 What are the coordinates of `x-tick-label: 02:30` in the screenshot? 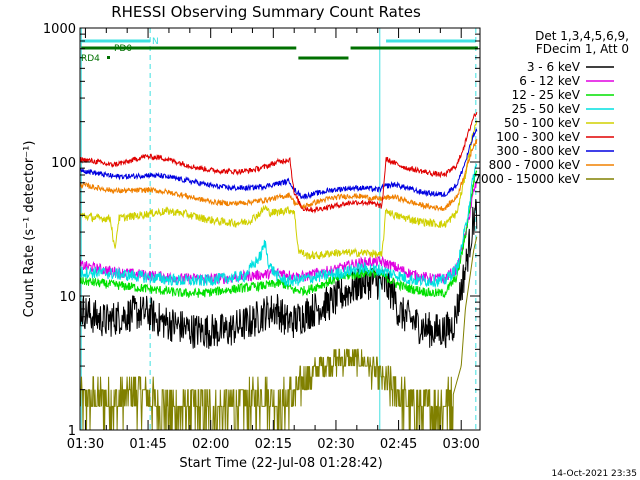 It's located at (335, 444).